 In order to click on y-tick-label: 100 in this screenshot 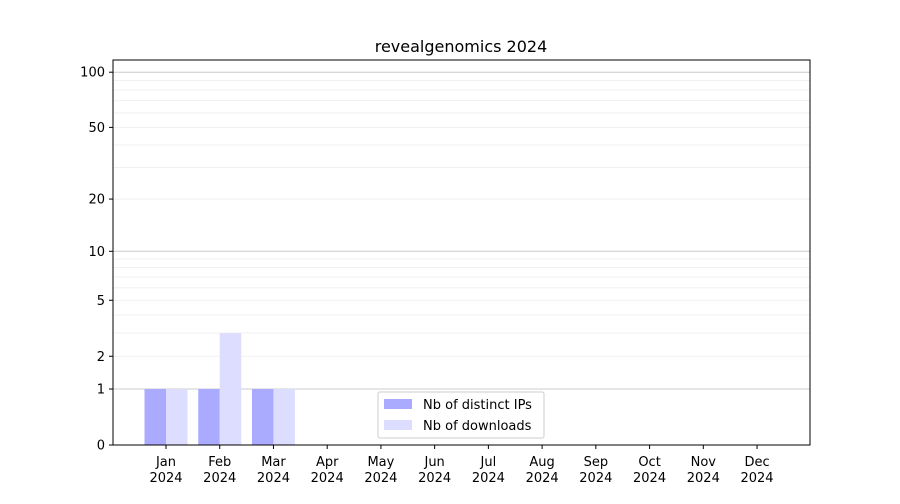, I will do `click(92, 73)`.